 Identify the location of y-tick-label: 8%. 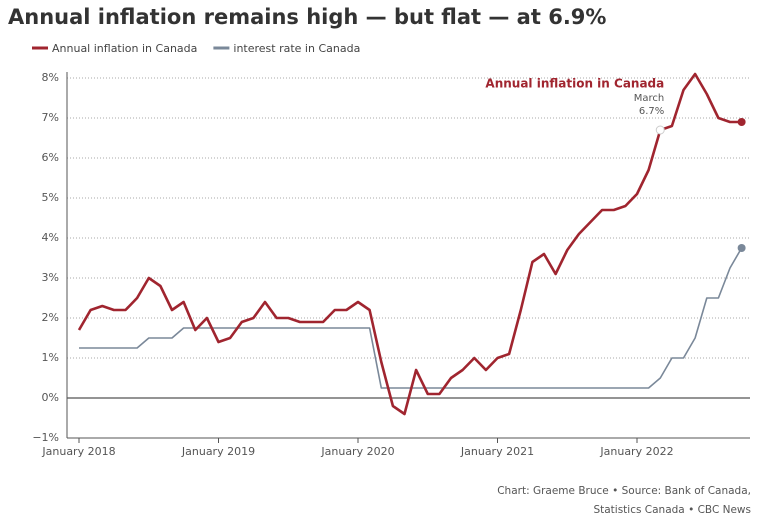
(50, 77).